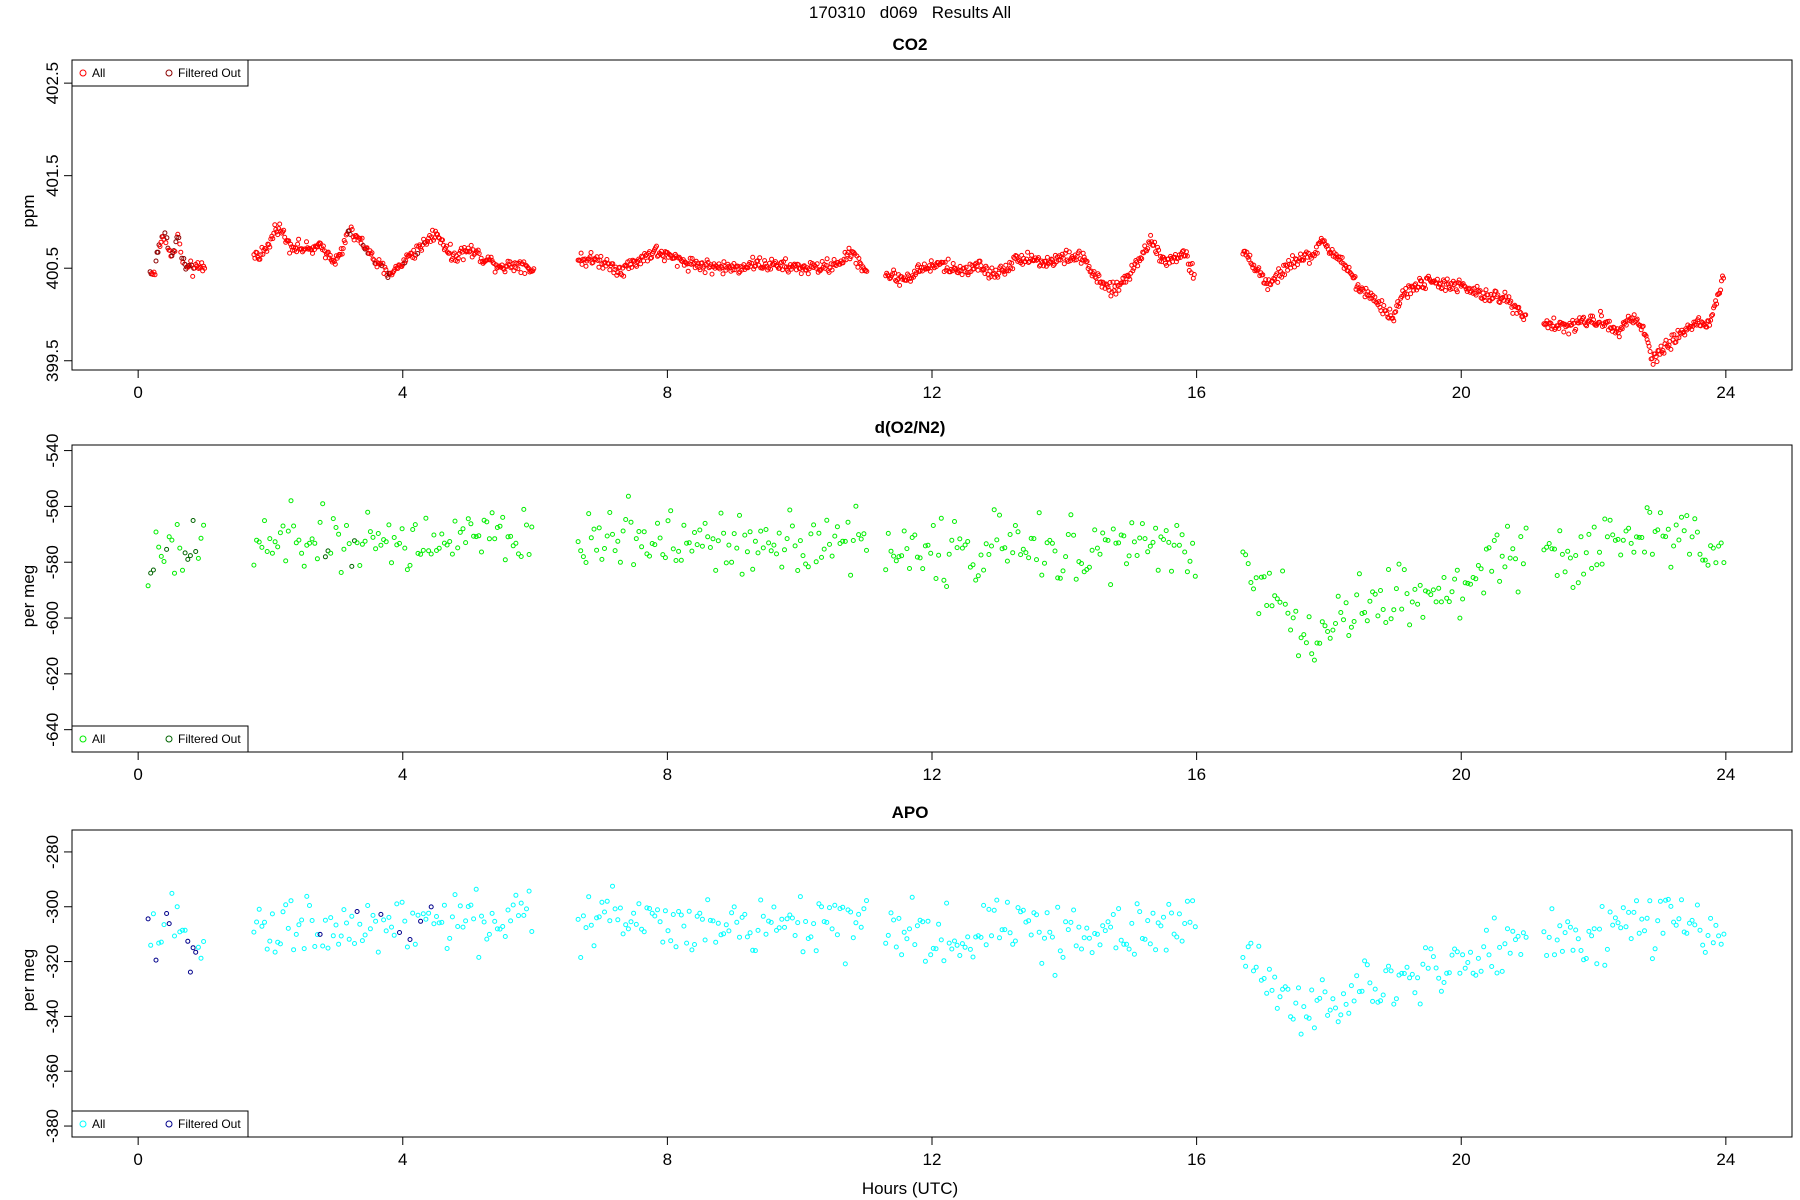 The image size is (1800, 1200). What do you see at coordinates (28, 210) in the screenshot?
I see `co2-y-axis-label: ppm` at bounding box center [28, 210].